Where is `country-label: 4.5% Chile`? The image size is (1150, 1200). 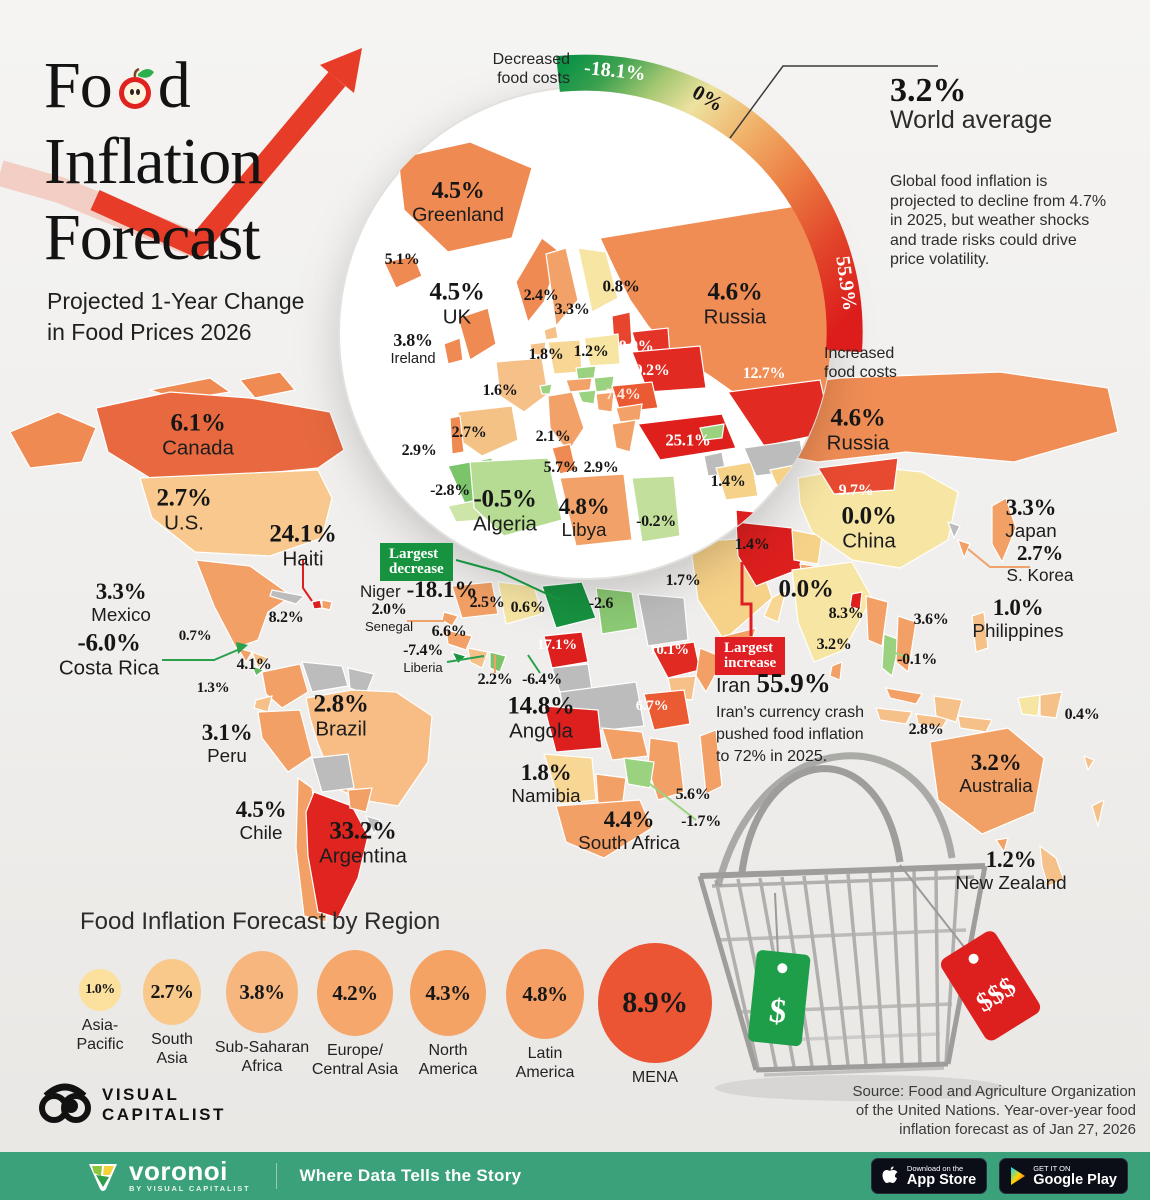 country-label: 4.5% Chile is located at coordinates (261, 821).